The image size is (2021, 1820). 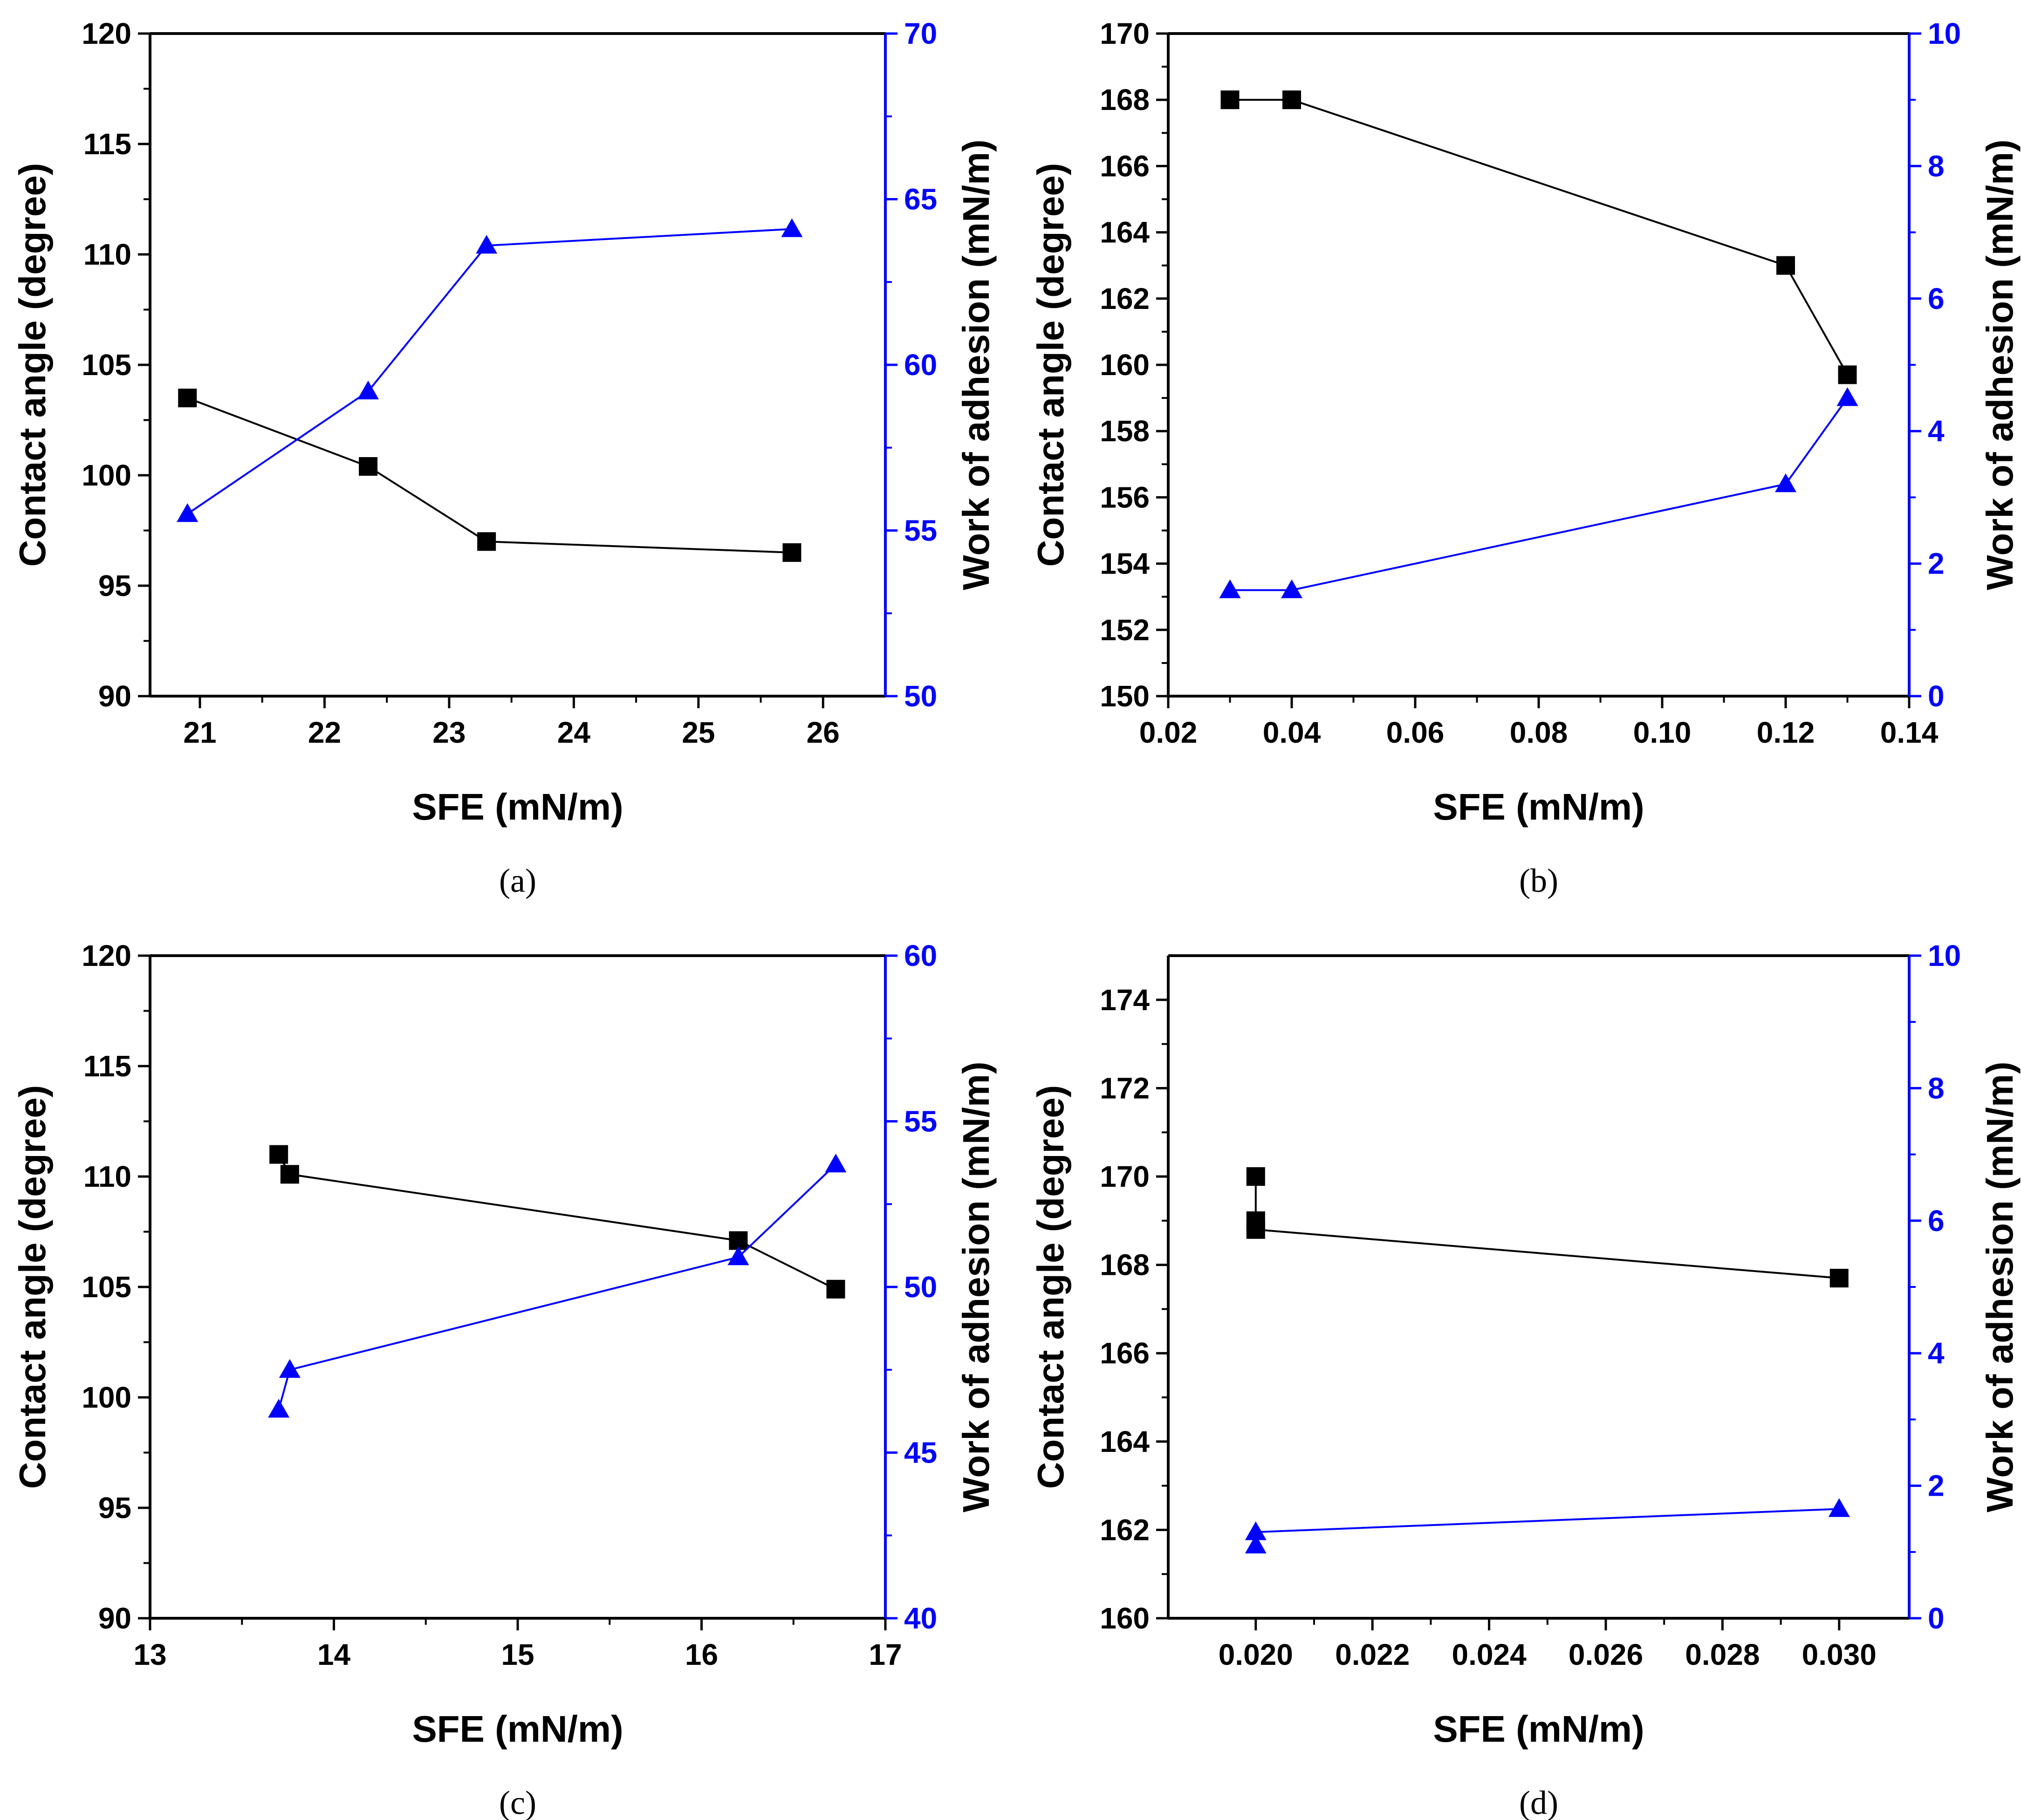 What do you see at coordinates (920, 696) in the screenshot?
I see `y2-tick-label: 50` at bounding box center [920, 696].